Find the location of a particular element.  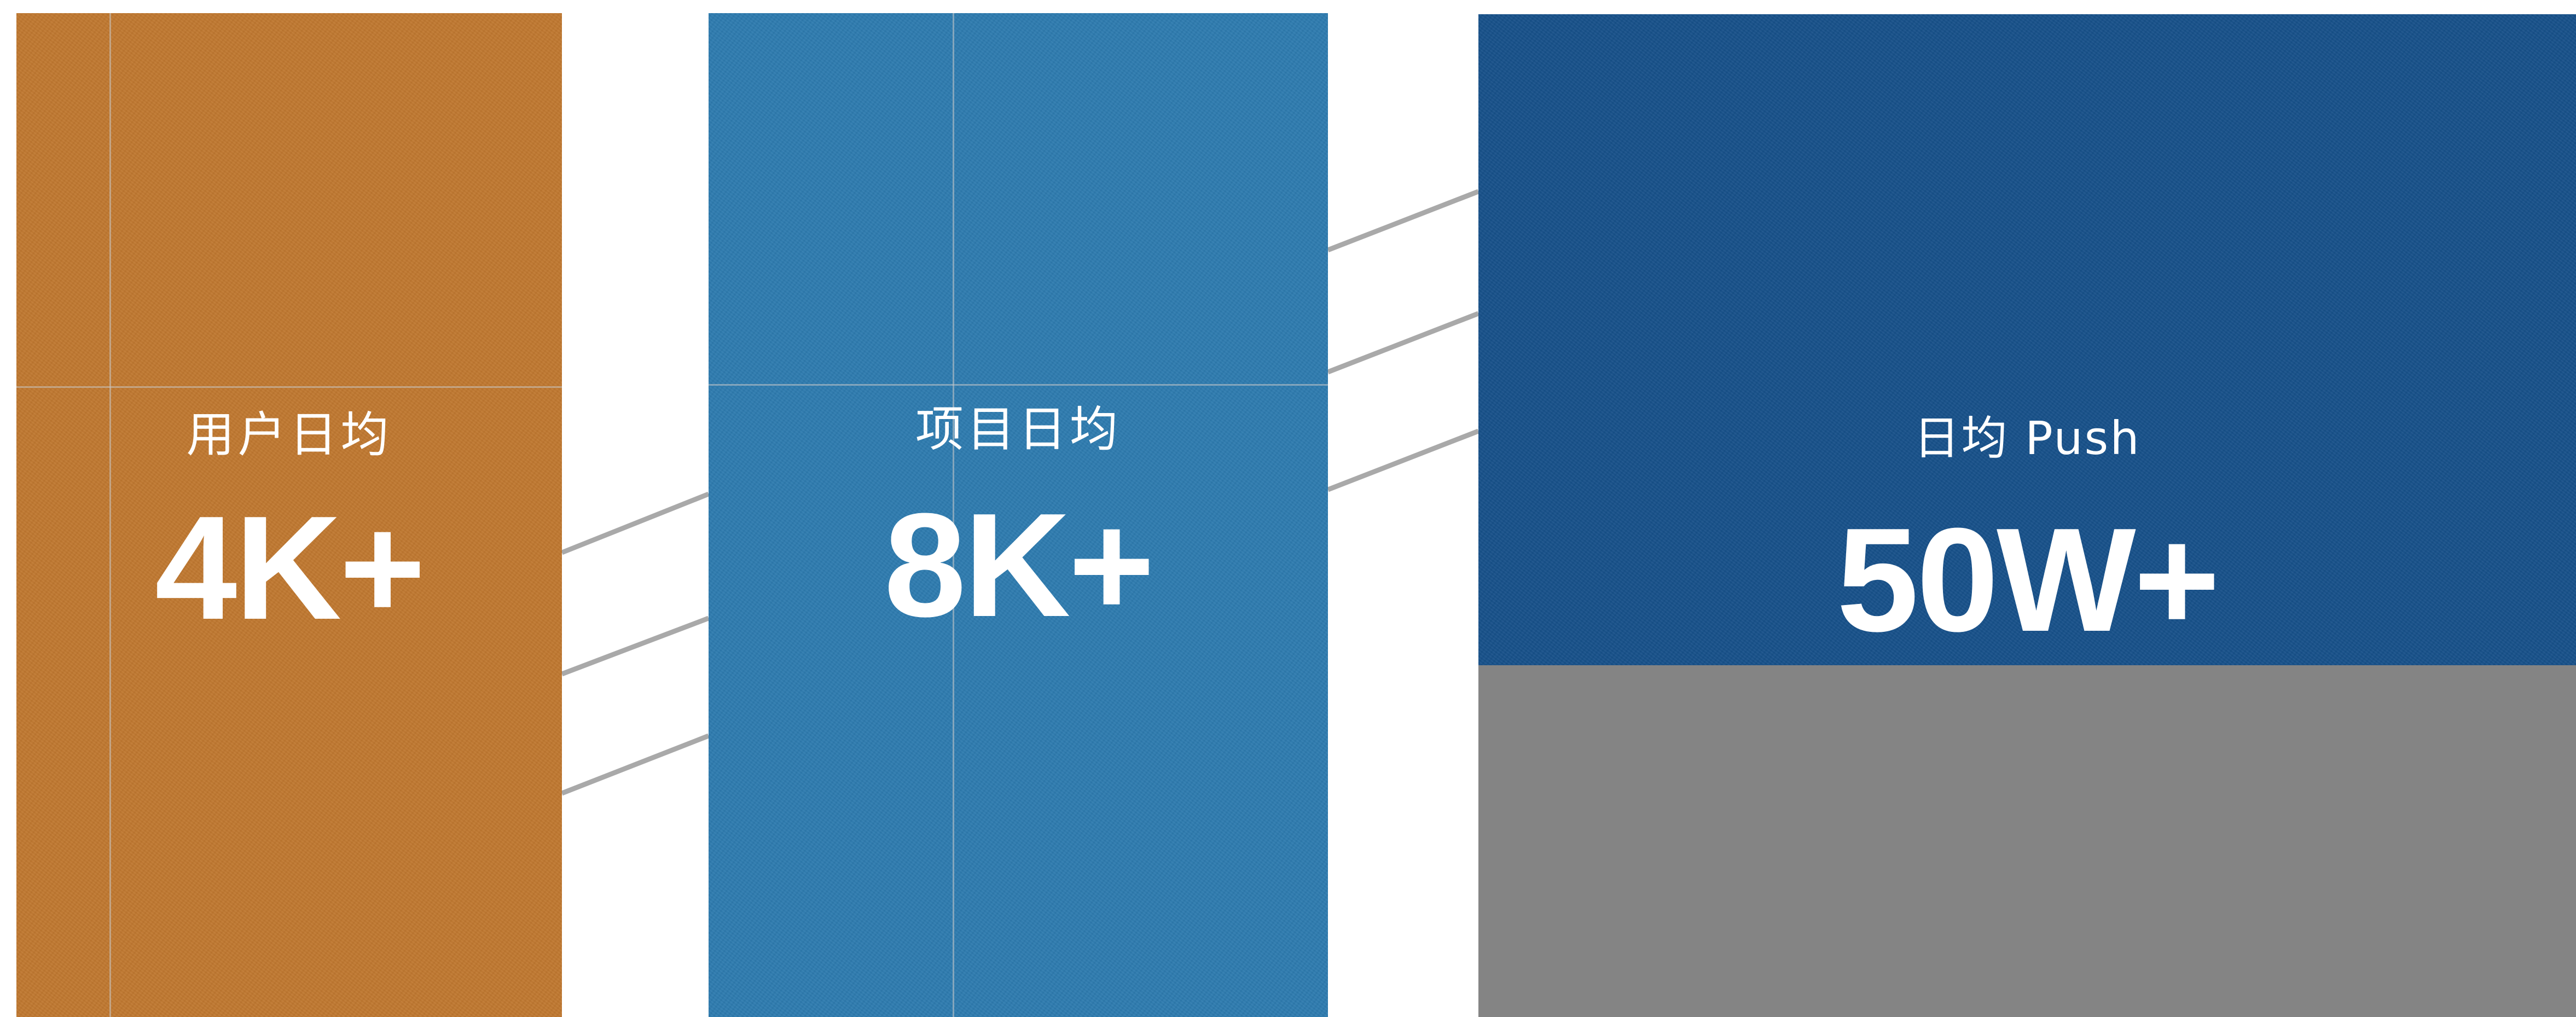

stat-value: 8K+ is located at coordinates (1020, 565).